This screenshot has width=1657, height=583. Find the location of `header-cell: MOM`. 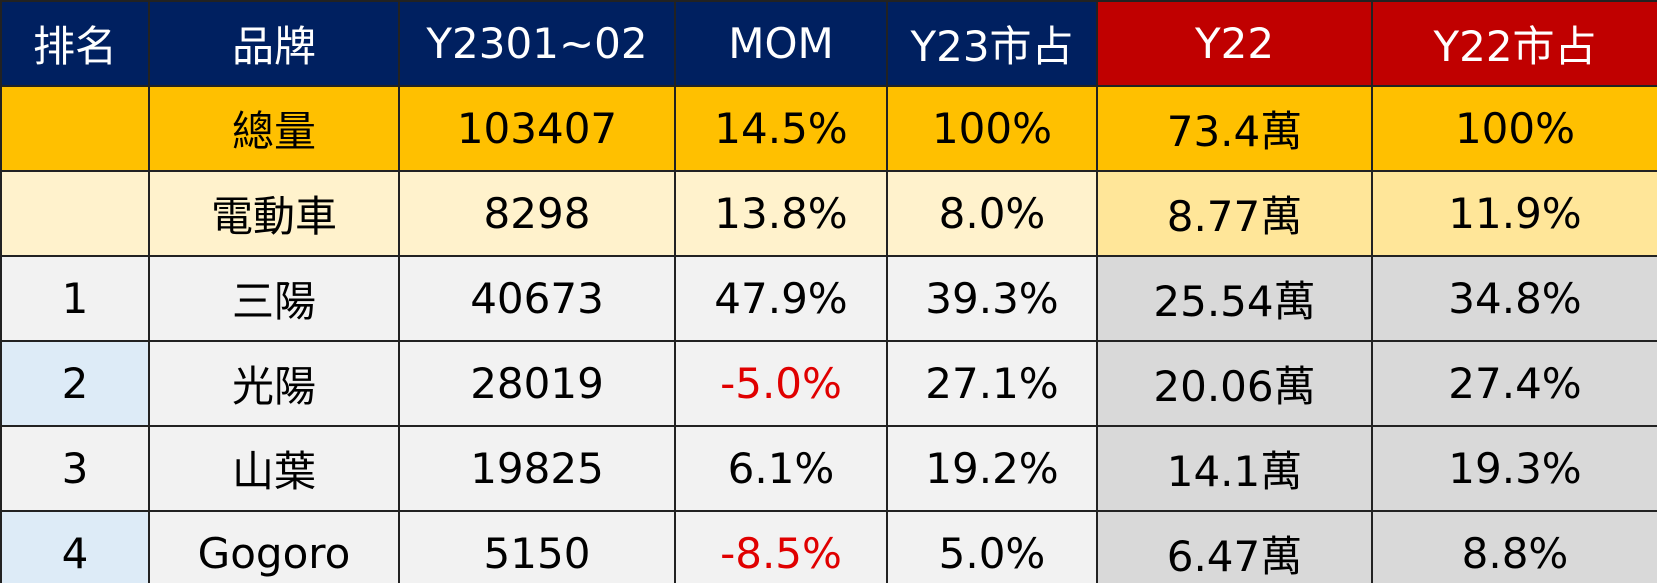

header-cell: MOM is located at coordinates (781, 43).